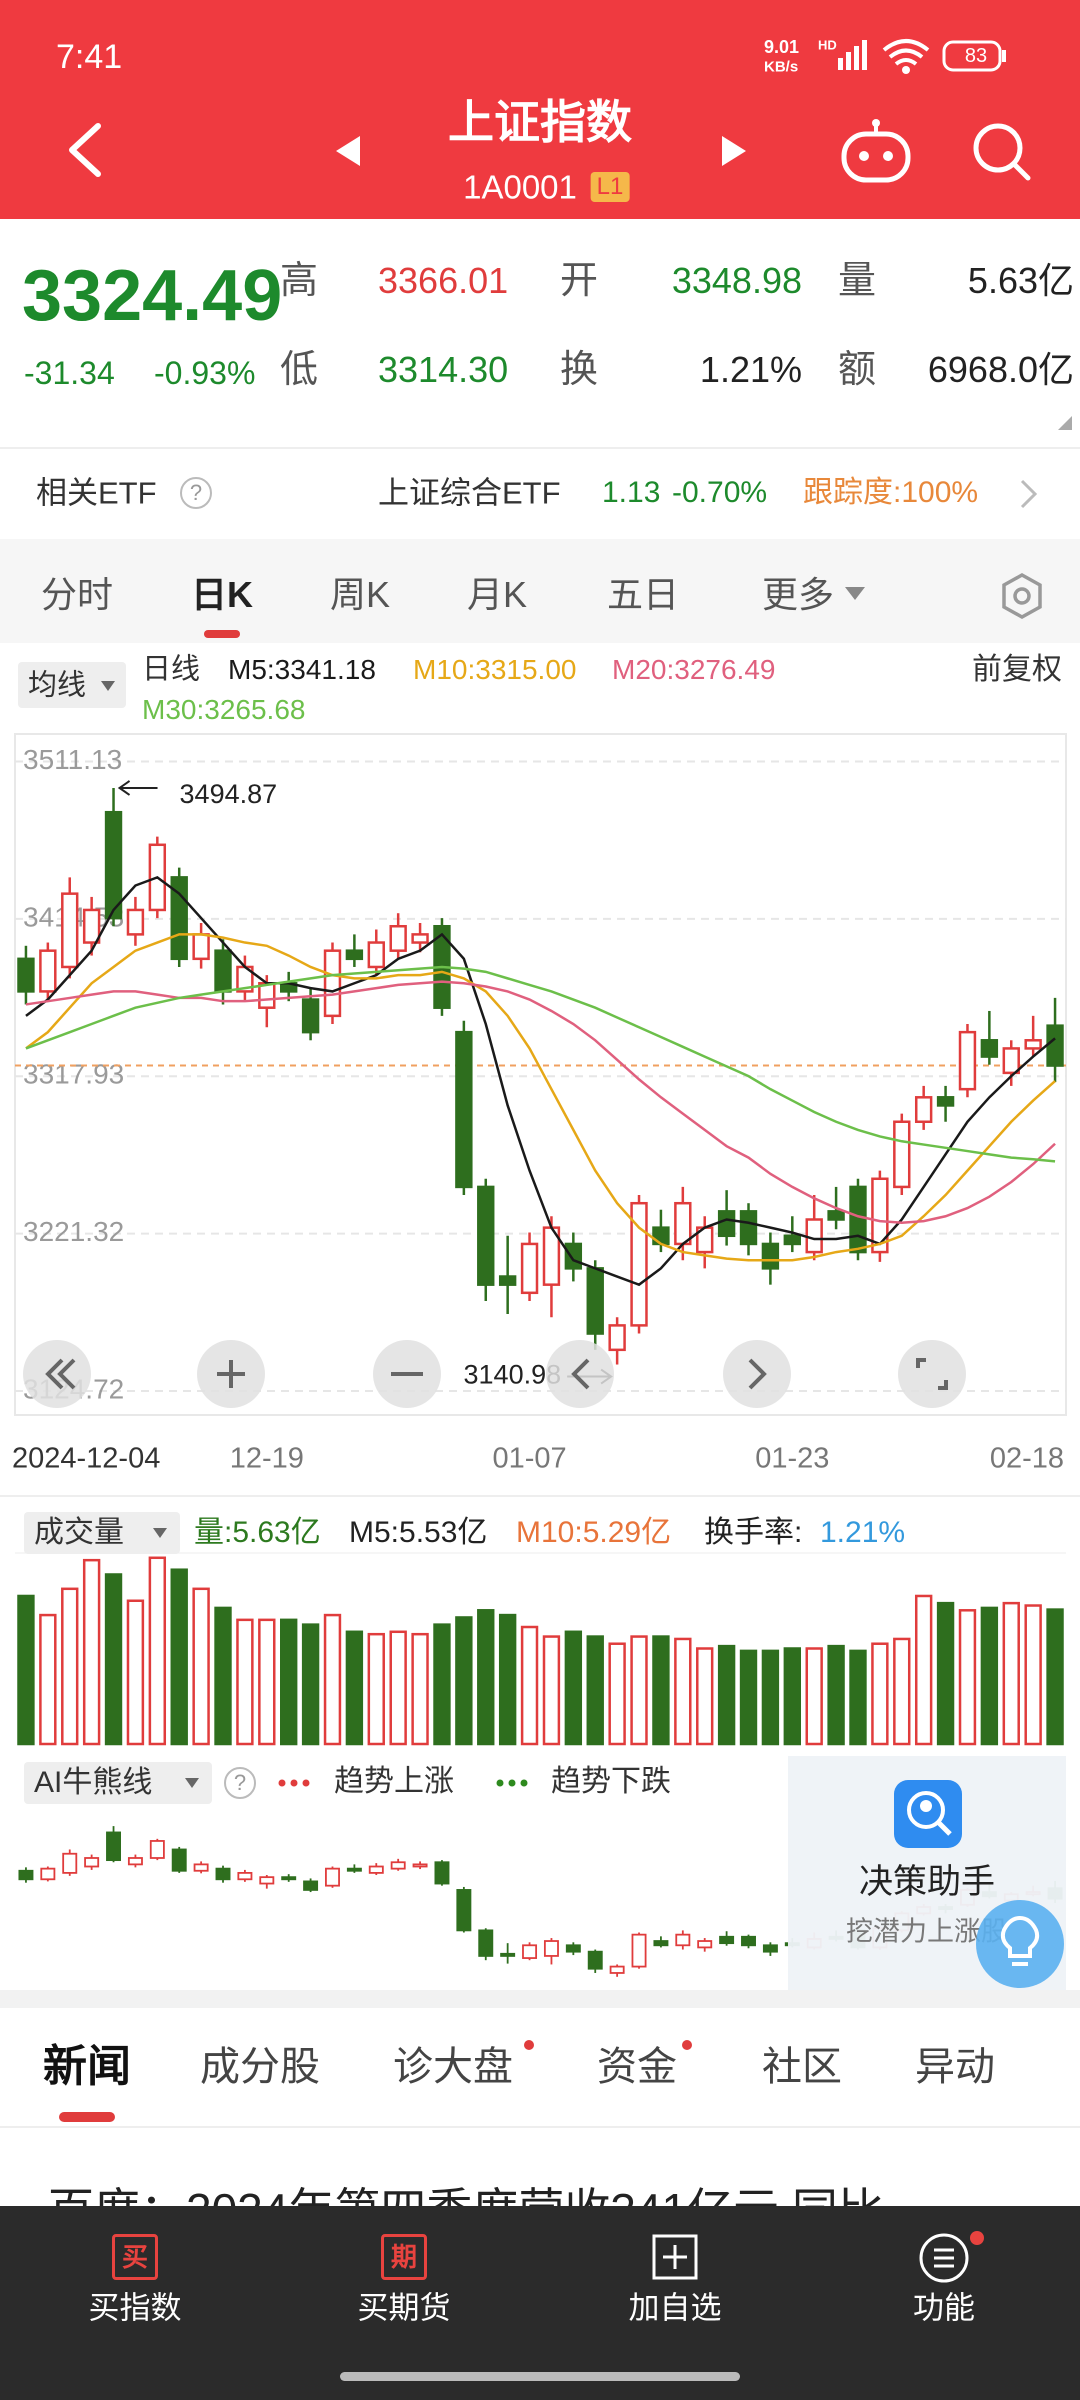  I want to click on news-tab: 资金, so click(637, 2067).